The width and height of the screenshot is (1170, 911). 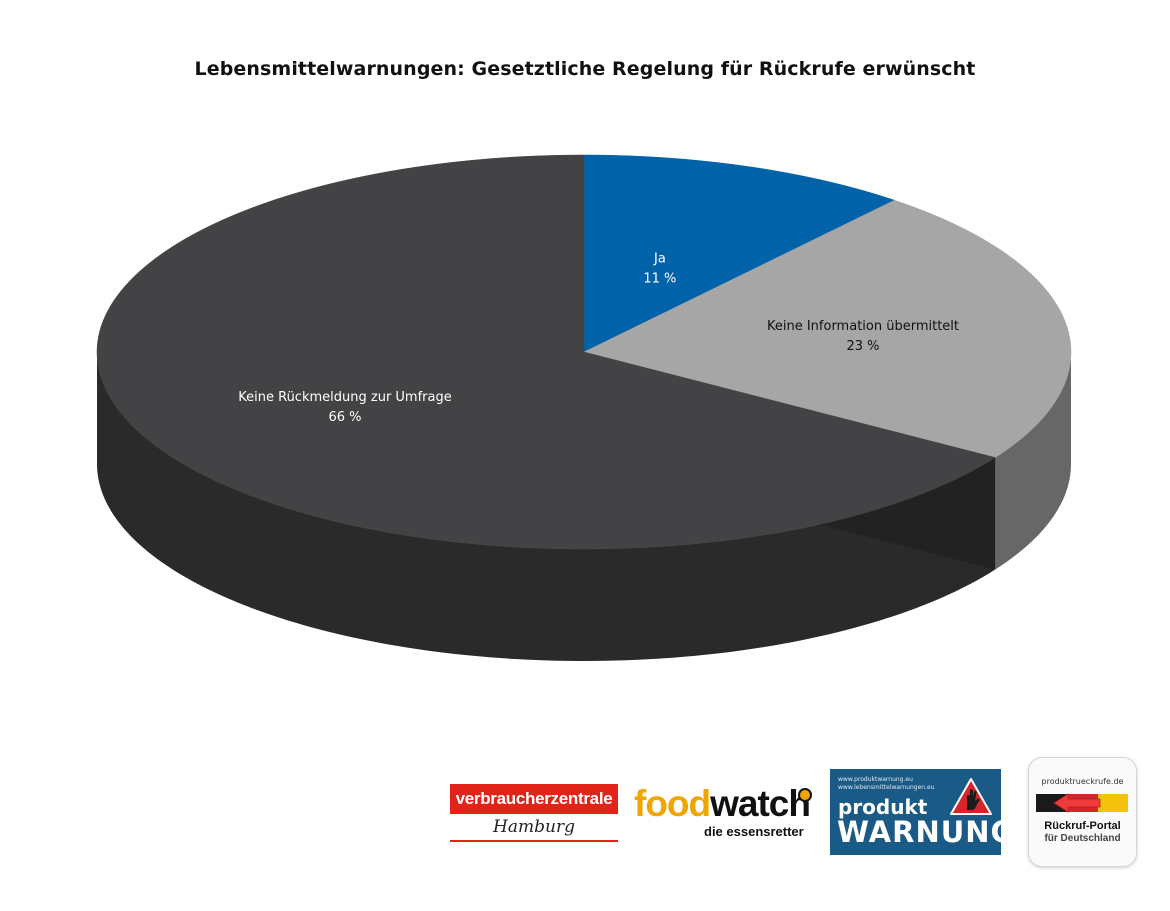 What do you see at coordinates (534, 827) in the screenshot?
I see `verbraucherzentrale-city: Hamburg` at bounding box center [534, 827].